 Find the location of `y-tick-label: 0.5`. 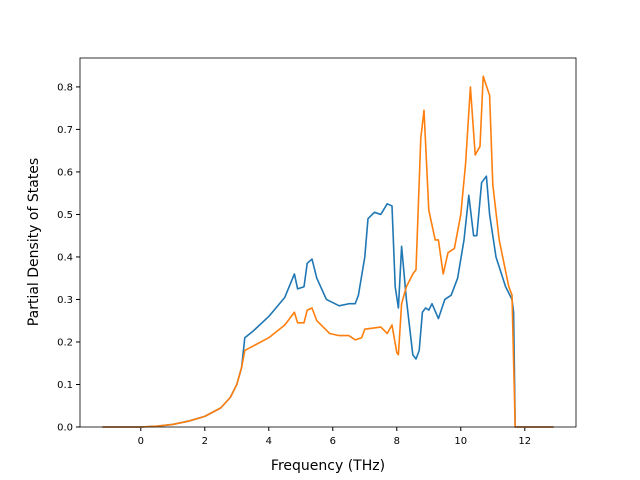

y-tick-label: 0.5 is located at coordinates (65, 215).